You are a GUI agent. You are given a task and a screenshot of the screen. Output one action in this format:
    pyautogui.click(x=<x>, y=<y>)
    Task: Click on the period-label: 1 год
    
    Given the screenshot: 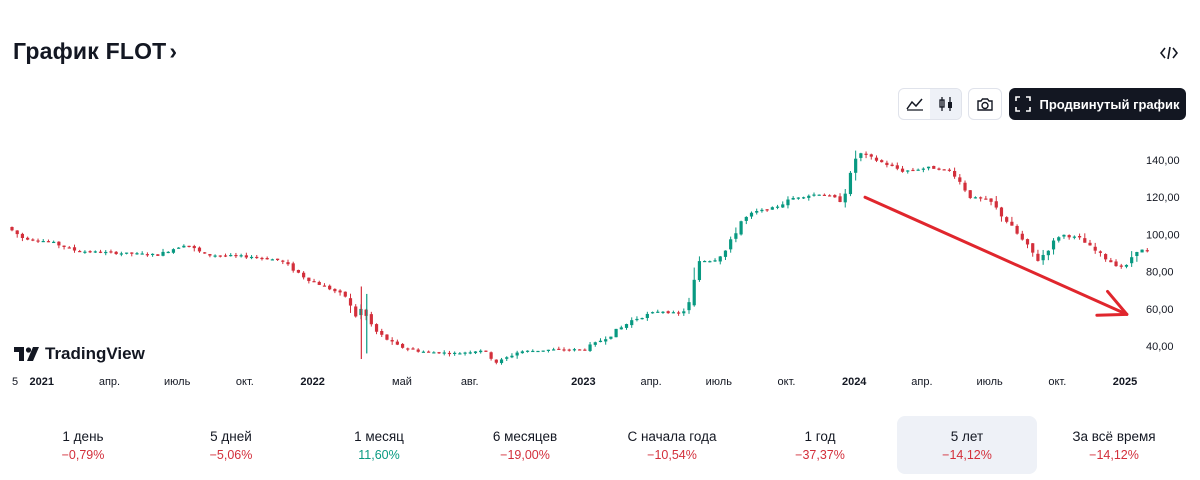 What is the action you would take?
    pyautogui.click(x=820, y=436)
    